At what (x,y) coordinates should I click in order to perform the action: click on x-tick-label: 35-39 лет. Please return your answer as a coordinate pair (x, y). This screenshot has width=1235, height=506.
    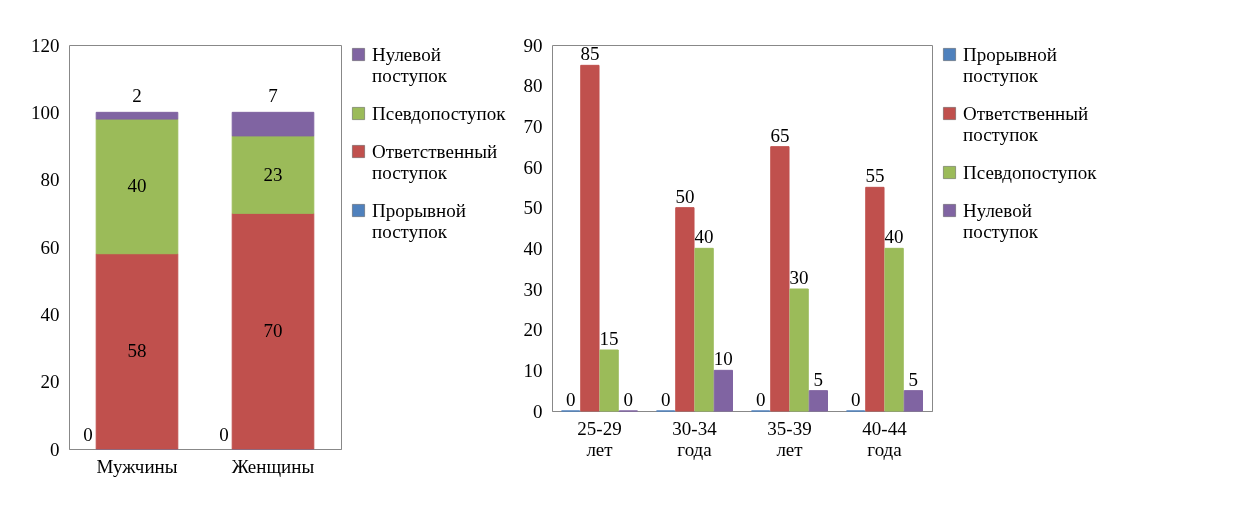
    Looking at the image, I should click on (789, 438).